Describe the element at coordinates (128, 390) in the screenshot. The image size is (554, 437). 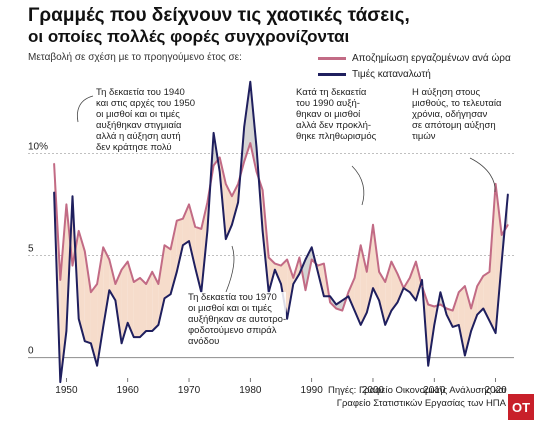
I see `x-tick-label: 1960` at that location.